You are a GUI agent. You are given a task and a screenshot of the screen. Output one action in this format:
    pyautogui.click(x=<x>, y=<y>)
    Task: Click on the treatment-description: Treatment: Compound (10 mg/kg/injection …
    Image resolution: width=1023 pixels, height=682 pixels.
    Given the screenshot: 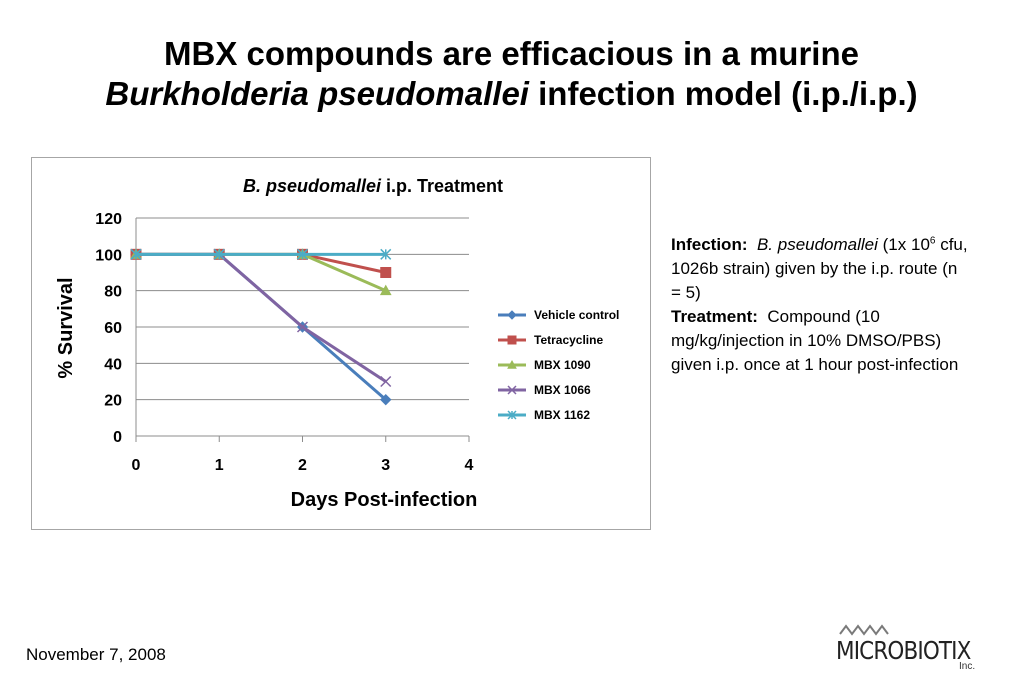 What is the action you would take?
    pyautogui.click(x=821, y=341)
    